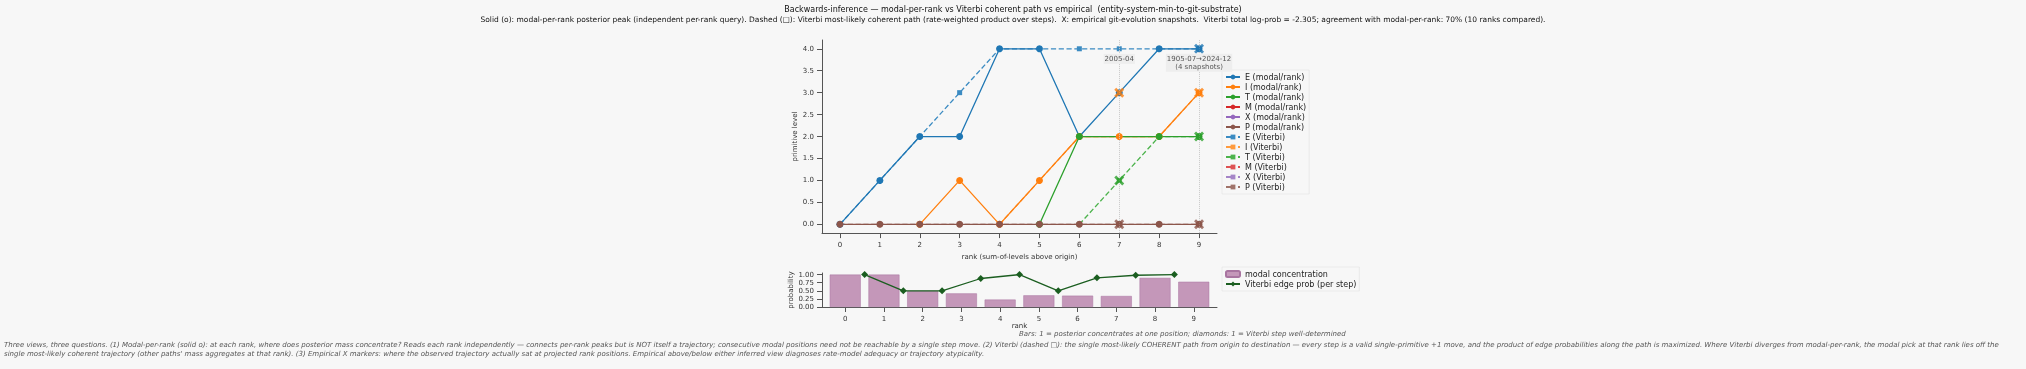 Image resolution: width=2026 pixels, height=369 pixels. I want to click on legend-label: T (modal/rank), so click(1274, 97).